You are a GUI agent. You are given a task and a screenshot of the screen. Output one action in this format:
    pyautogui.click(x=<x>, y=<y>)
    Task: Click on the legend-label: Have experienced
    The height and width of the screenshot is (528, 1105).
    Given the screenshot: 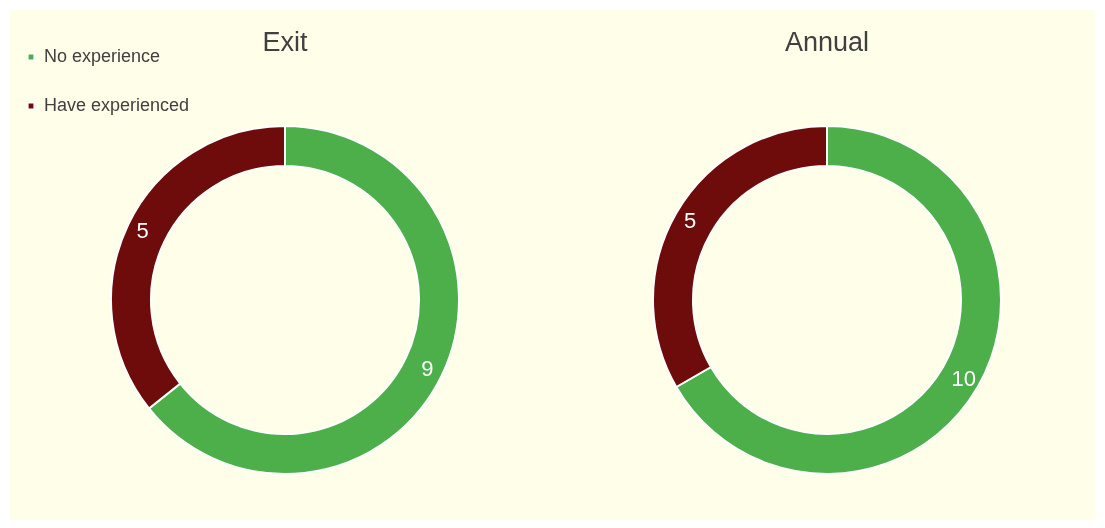 What is the action you would take?
    pyautogui.click(x=117, y=105)
    